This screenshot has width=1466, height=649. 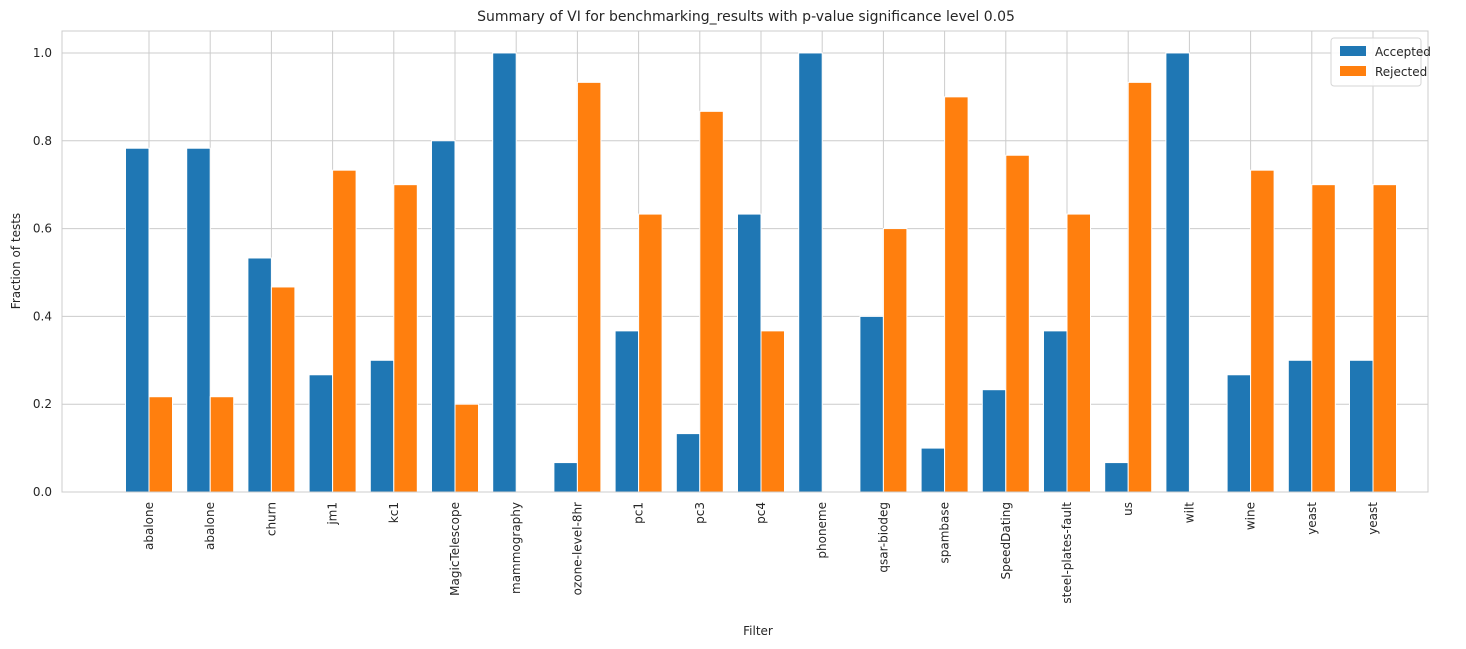 What do you see at coordinates (1067, 553) in the screenshot?
I see `x-tick-label: steel-plates-fault` at bounding box center [1067, 553].